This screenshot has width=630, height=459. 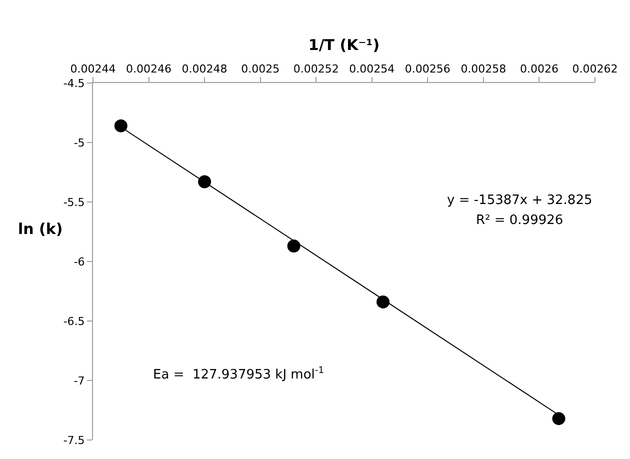 What do you see at coordinates (74, 321) in the screenshot?
I see `y-tick-label: -6.5` at bounding box center [74, 321].